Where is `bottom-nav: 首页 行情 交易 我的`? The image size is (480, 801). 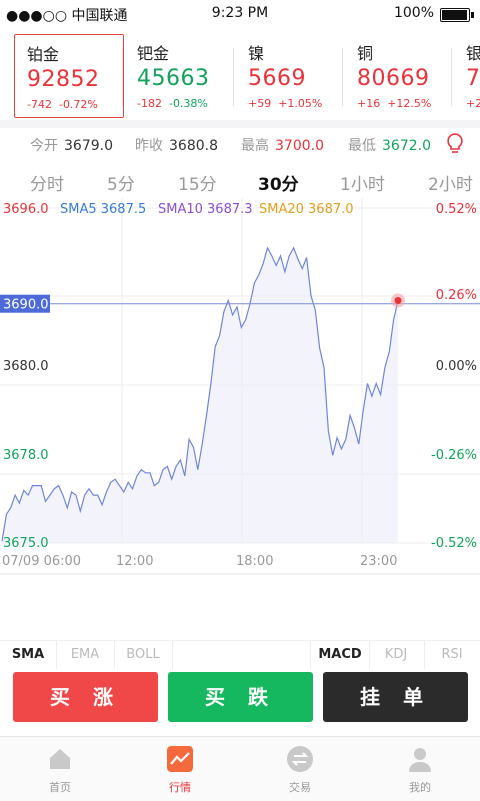
bottom-nav: 首页 行情 交易 我的 is located at coordinates (240, 768).